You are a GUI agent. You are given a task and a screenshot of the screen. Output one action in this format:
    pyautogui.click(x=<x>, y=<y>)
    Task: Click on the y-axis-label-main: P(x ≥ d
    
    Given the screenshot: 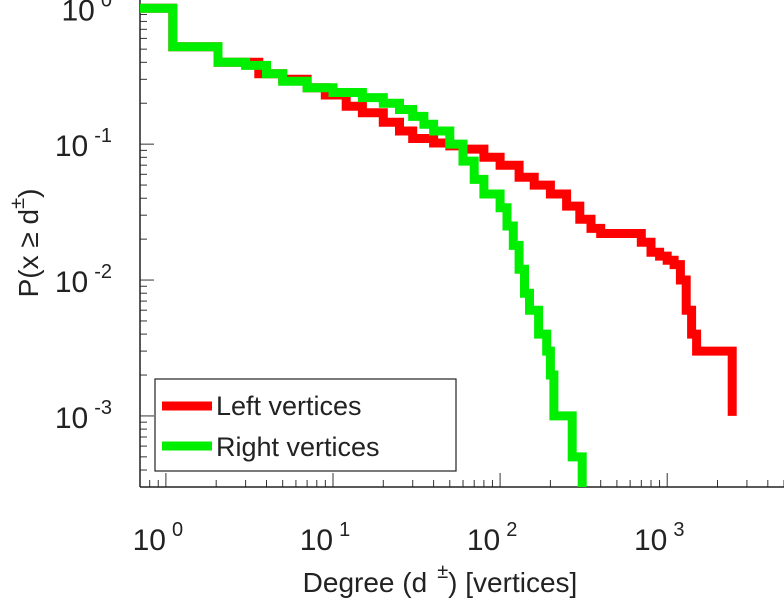 What is the action you would take?
    pyautogui.click(x=28, y=253)
    